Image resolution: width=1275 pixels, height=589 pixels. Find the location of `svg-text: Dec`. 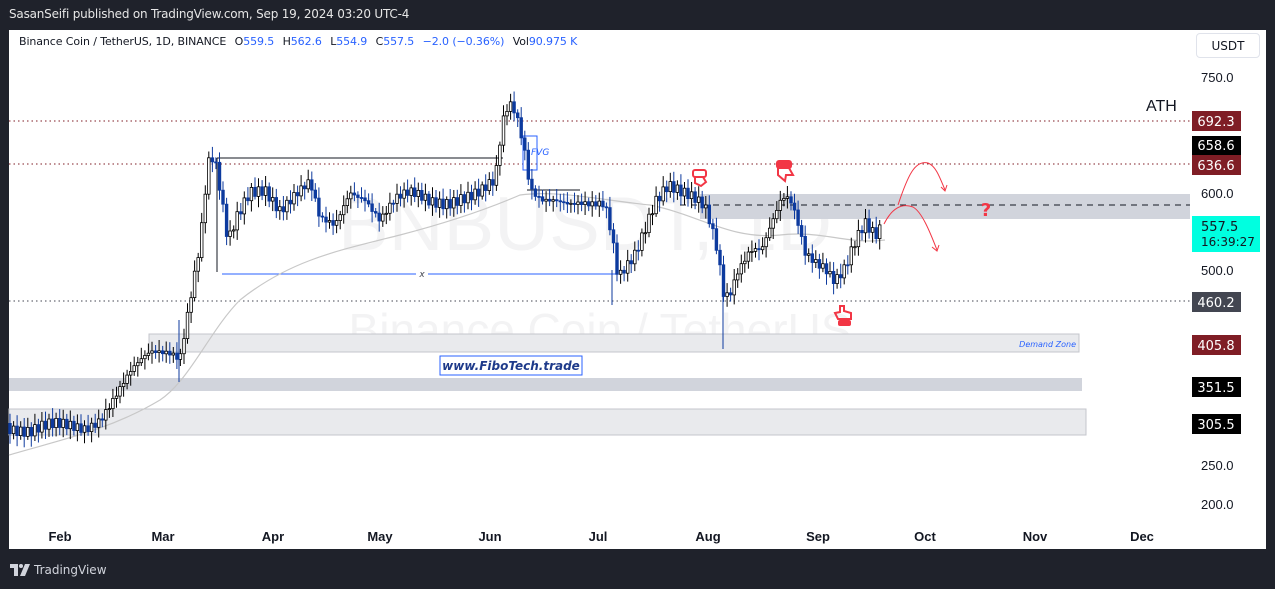

svg-text: Dec is located at coordinates (1142, 536).